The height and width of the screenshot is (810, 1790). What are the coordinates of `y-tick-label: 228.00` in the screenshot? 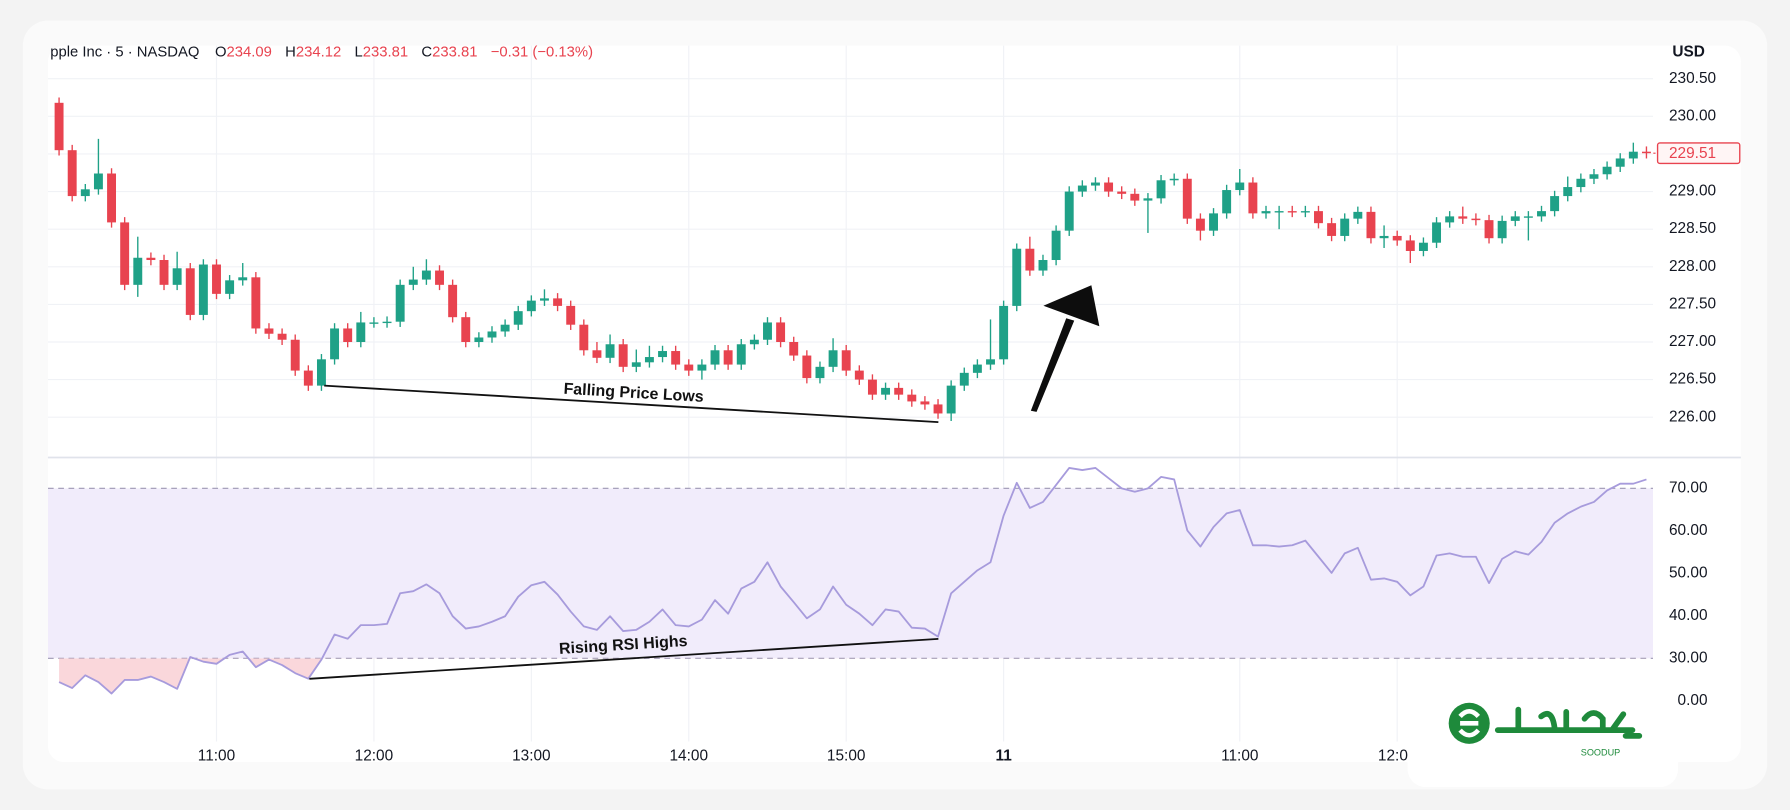 It's located at (1692, 266).